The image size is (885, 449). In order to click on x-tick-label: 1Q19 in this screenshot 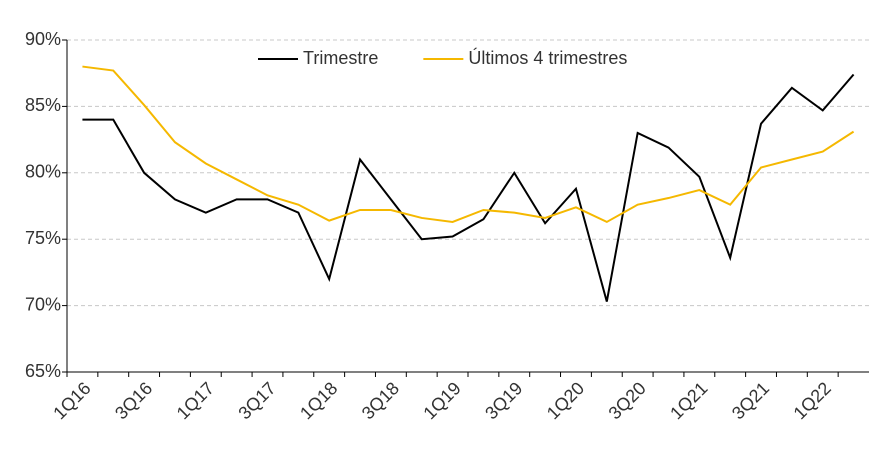, I will do `click(441, 400)`.